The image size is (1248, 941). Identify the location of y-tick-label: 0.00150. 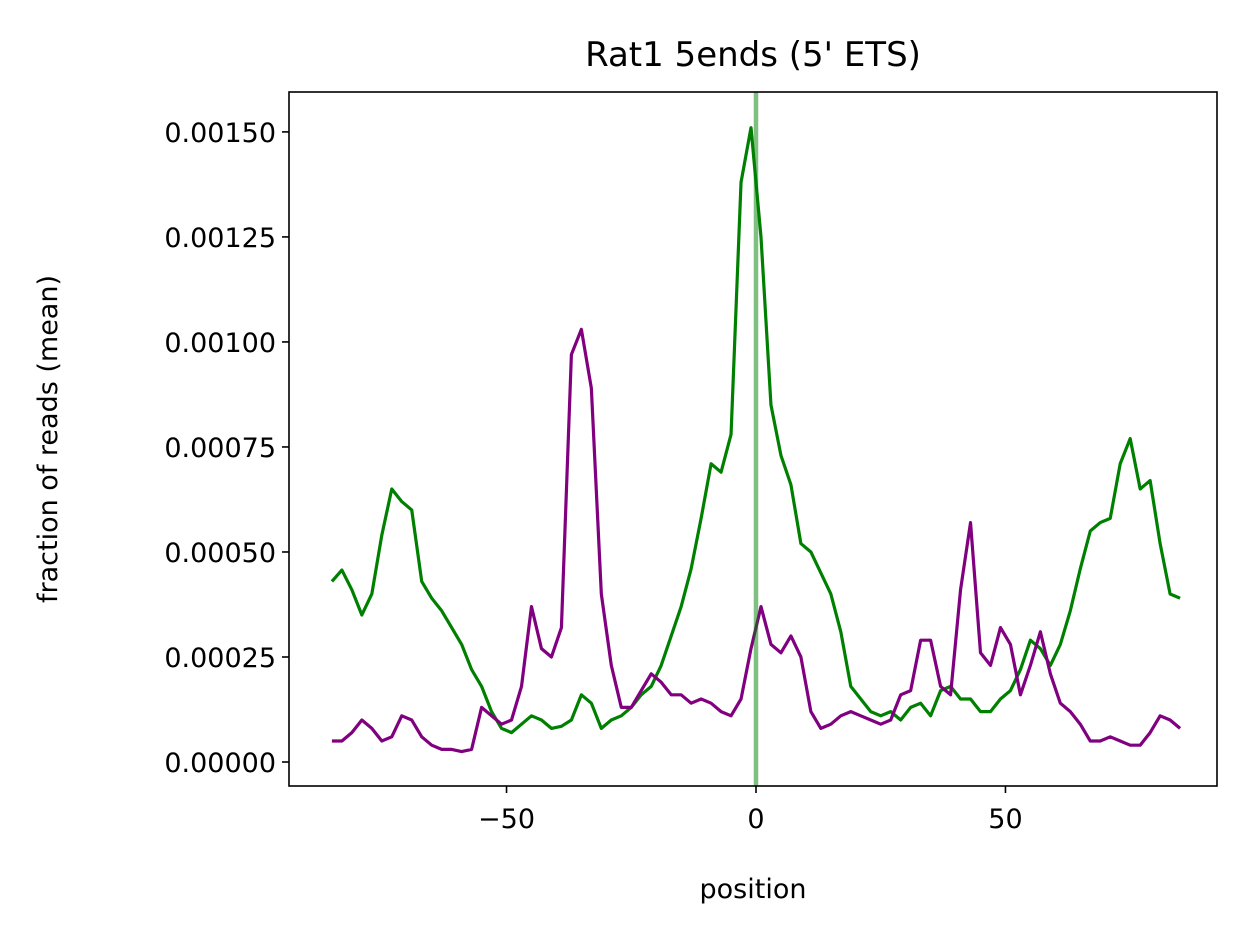
(220, 133).